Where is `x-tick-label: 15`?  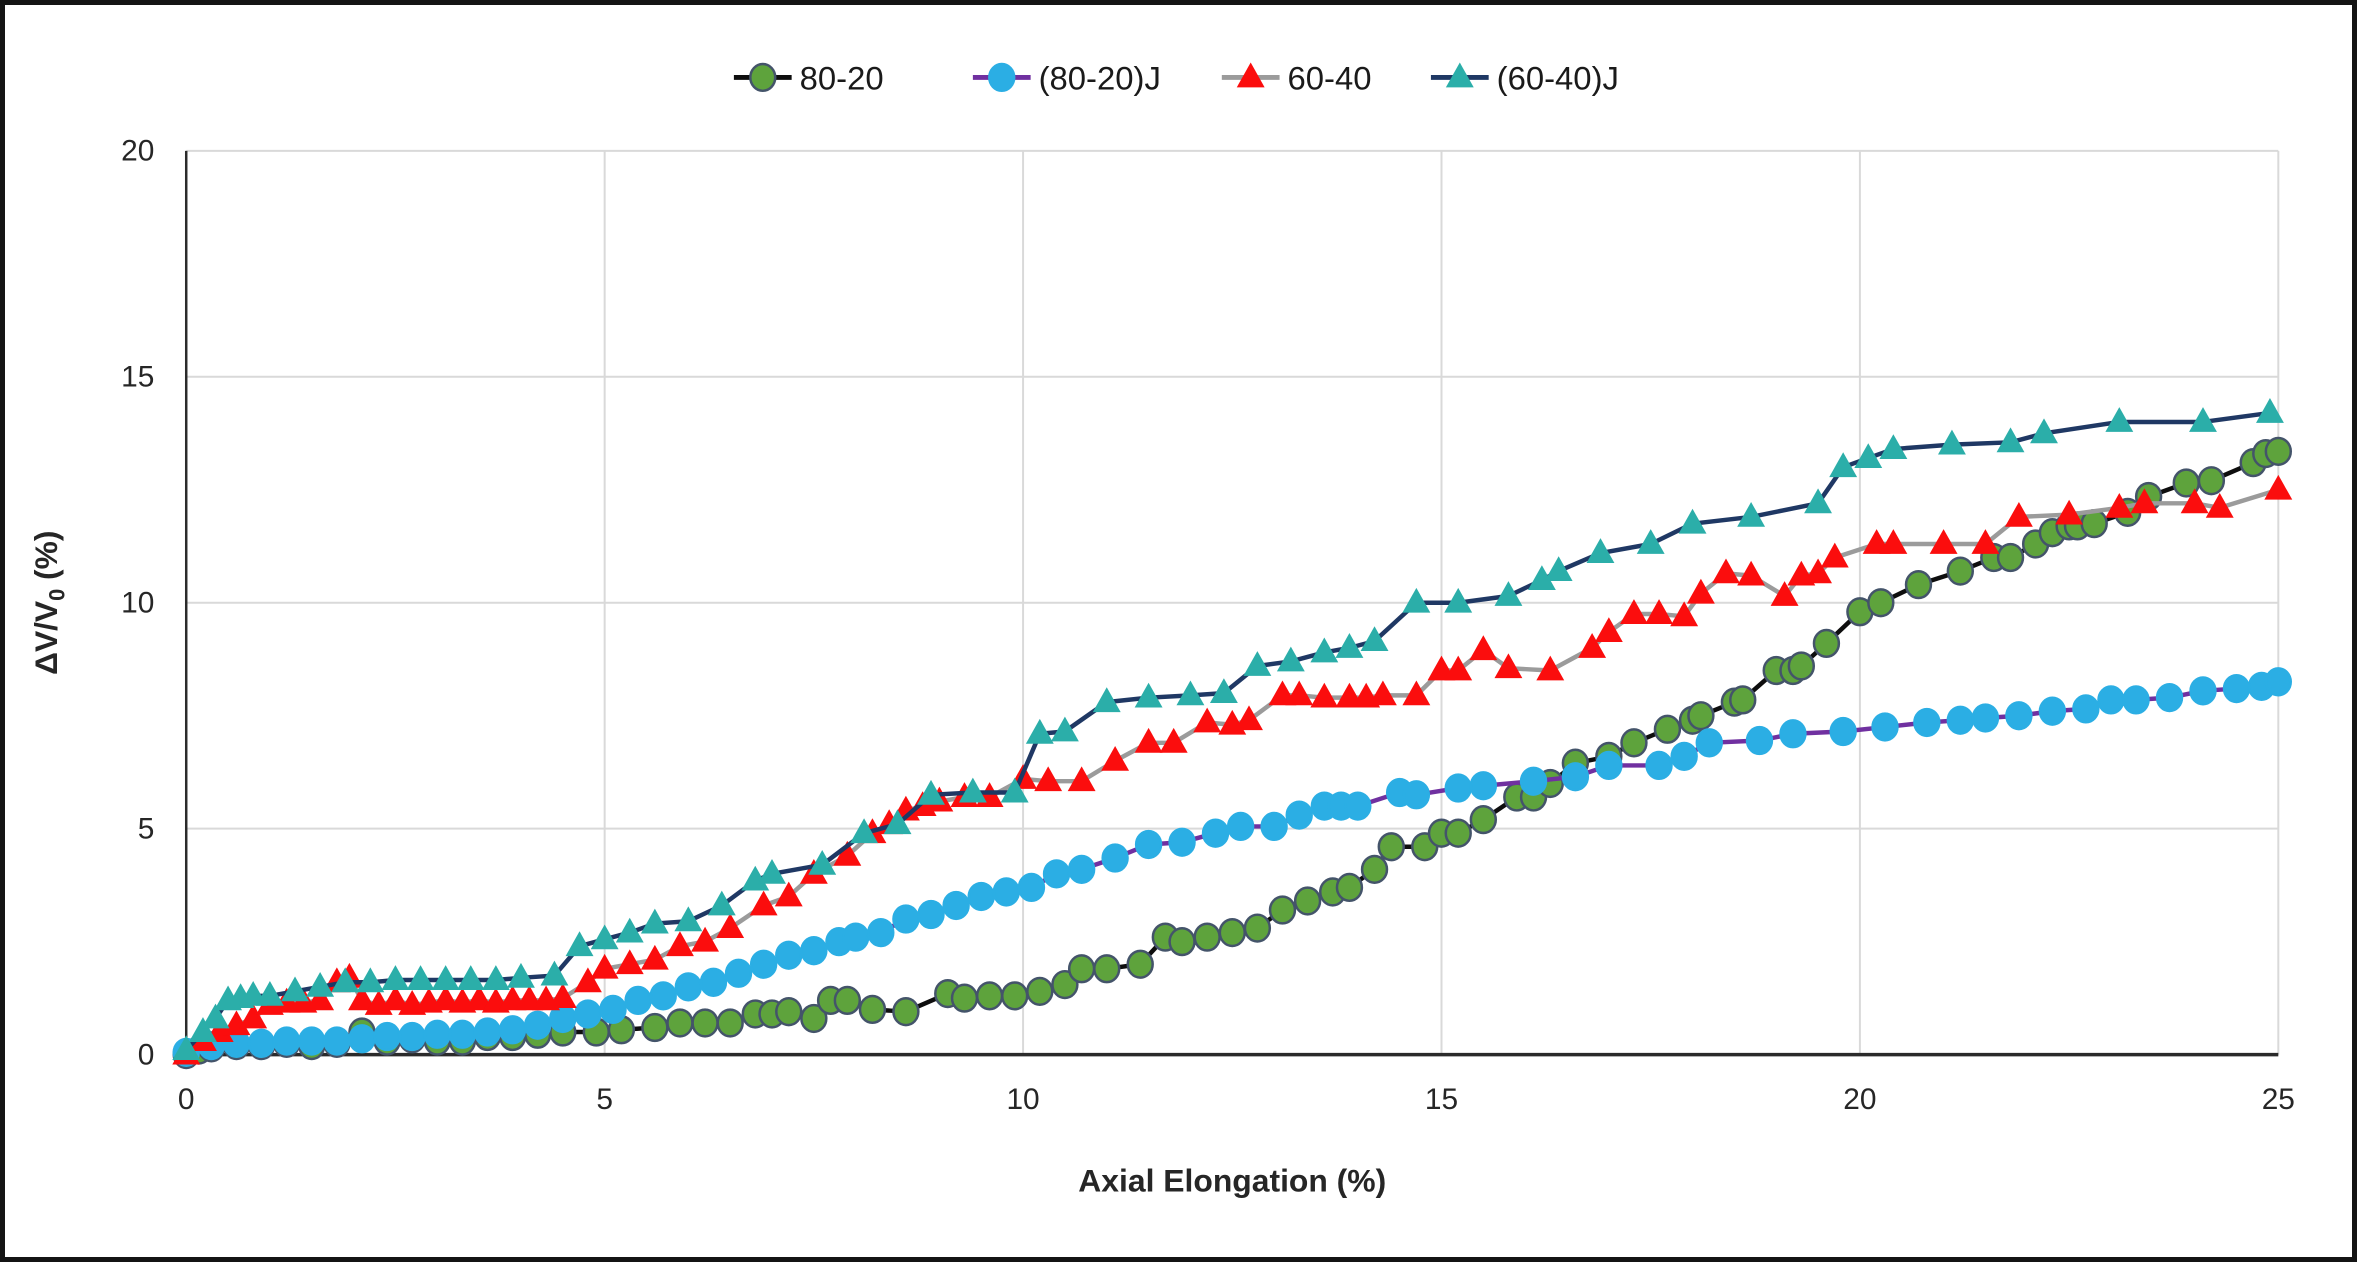 x-tick-label: 15 is located at coordinates (1441, 1099).